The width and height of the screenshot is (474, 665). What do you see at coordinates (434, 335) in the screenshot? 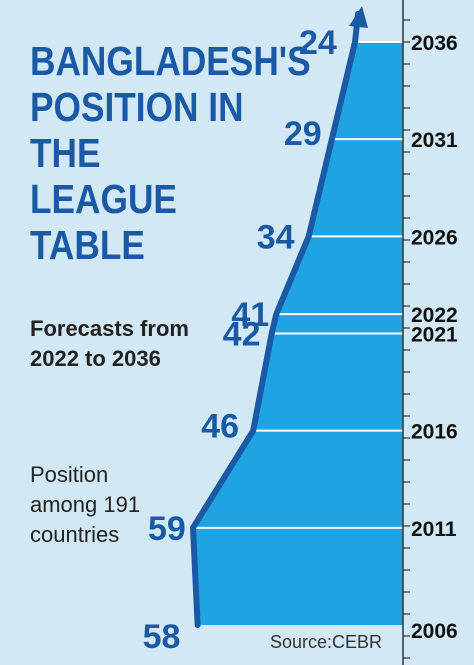
I see `year-label-2021: 2021` at bounding box center [434, 335].